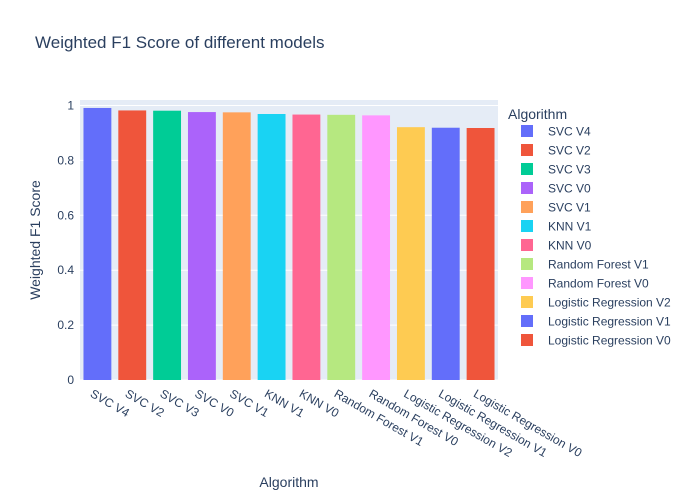 The width and height of the screenshot is (700, 500). What do you see at coordinates (65, 242) in the screenshot?
I see `y-axis-ticks: 0 0.2 0.4 0.6 0.8 1` at bounding box center [65, 242].